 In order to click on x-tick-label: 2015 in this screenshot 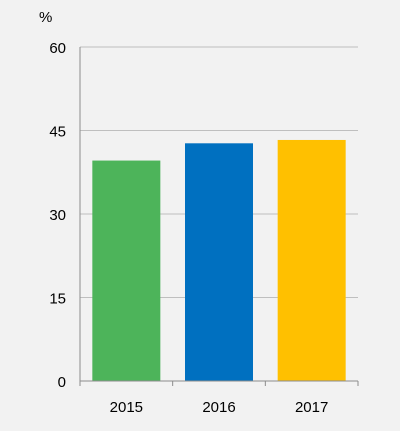, I will do `click(126, 407)`.